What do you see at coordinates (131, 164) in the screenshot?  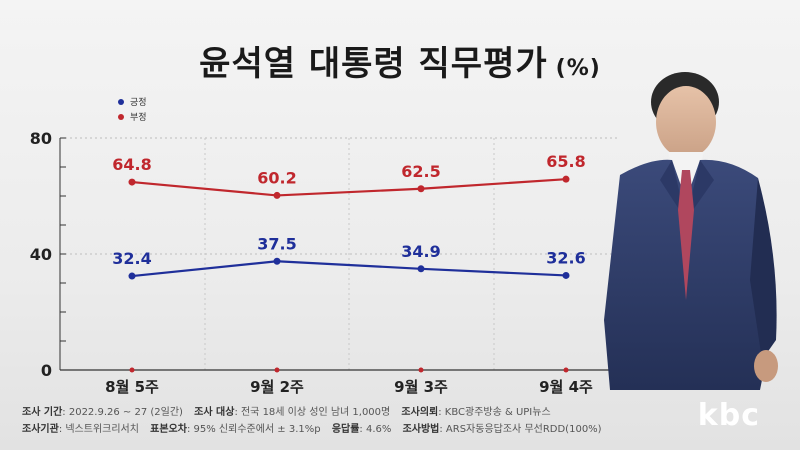 I see `data-label: 64.8` at bounding box center [131, 164].